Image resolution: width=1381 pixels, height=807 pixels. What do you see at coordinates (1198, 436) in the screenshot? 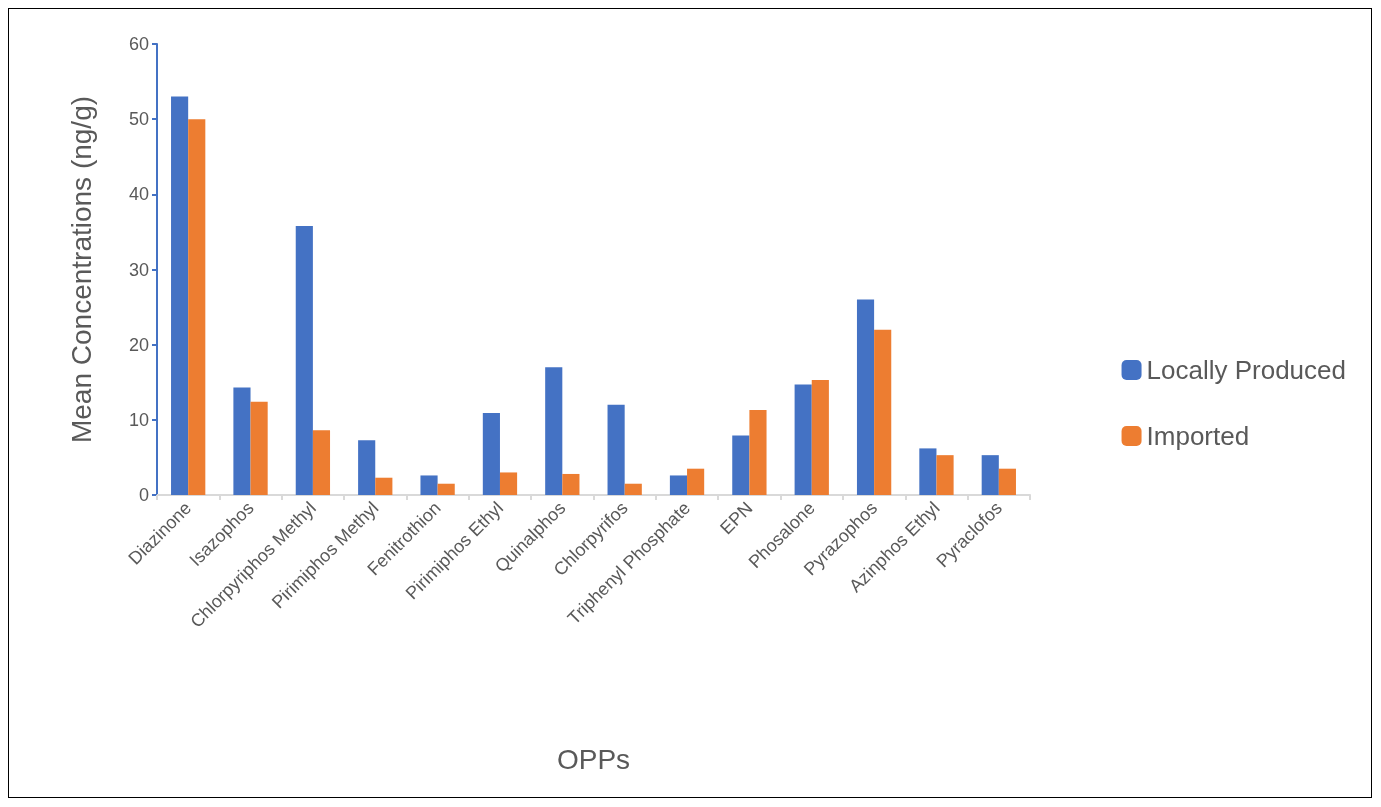
I see `legend-label: Imported` at bounding box center [1198, 436].